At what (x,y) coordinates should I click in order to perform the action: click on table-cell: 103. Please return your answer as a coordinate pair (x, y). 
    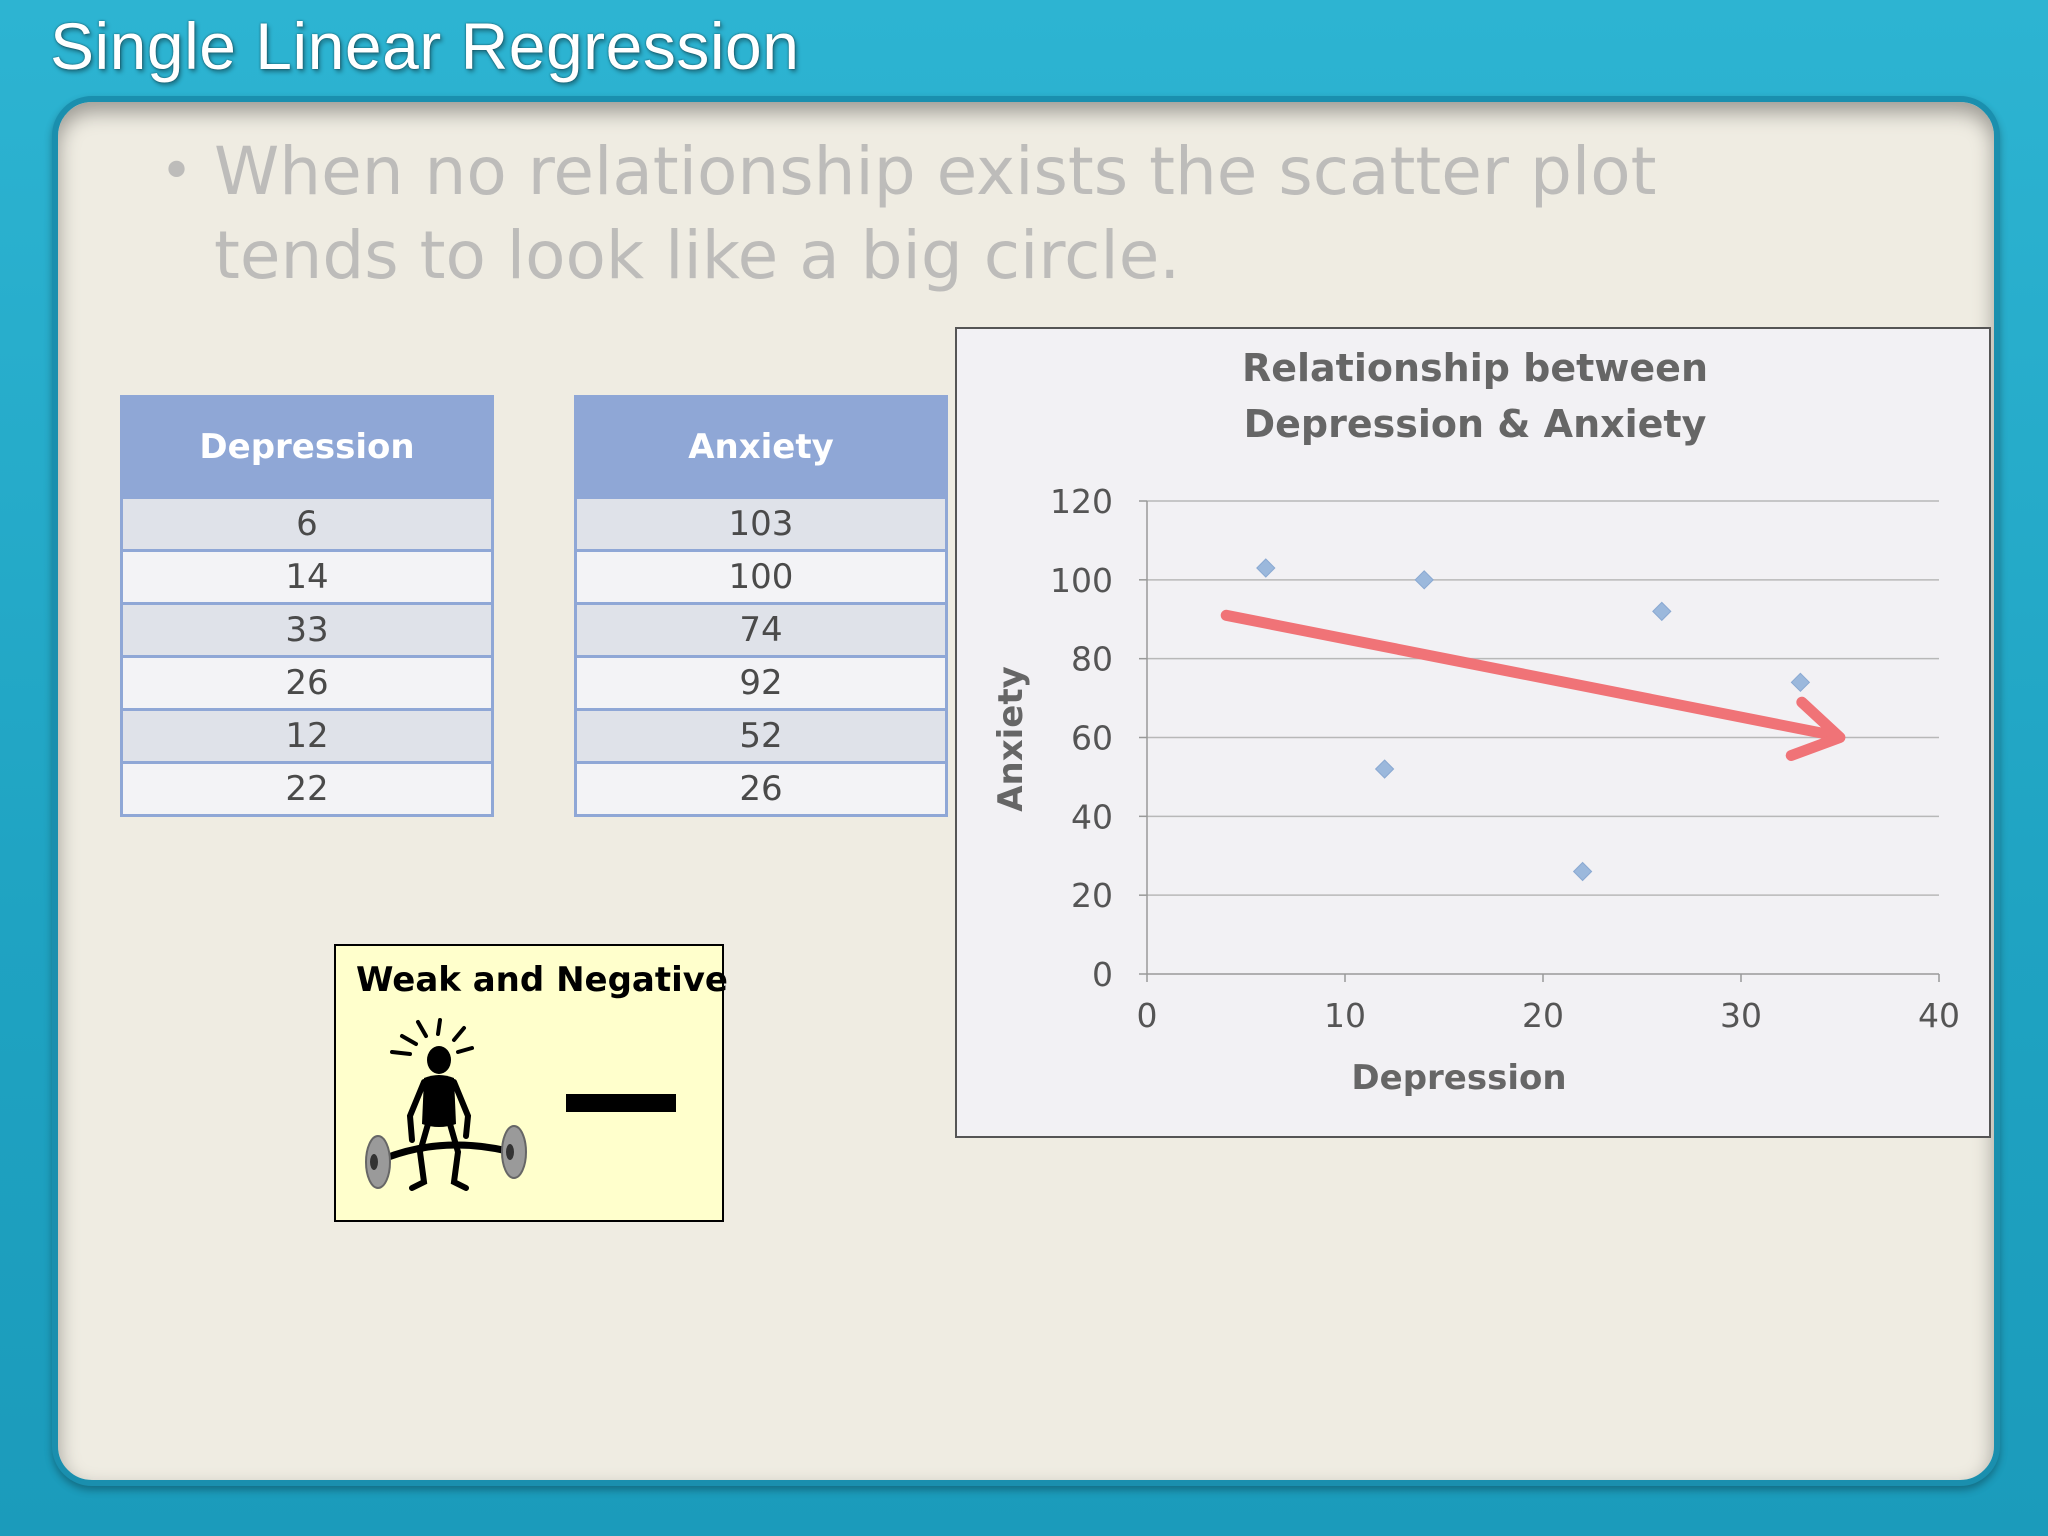
    Looking at the image, I should click on (761, 524).